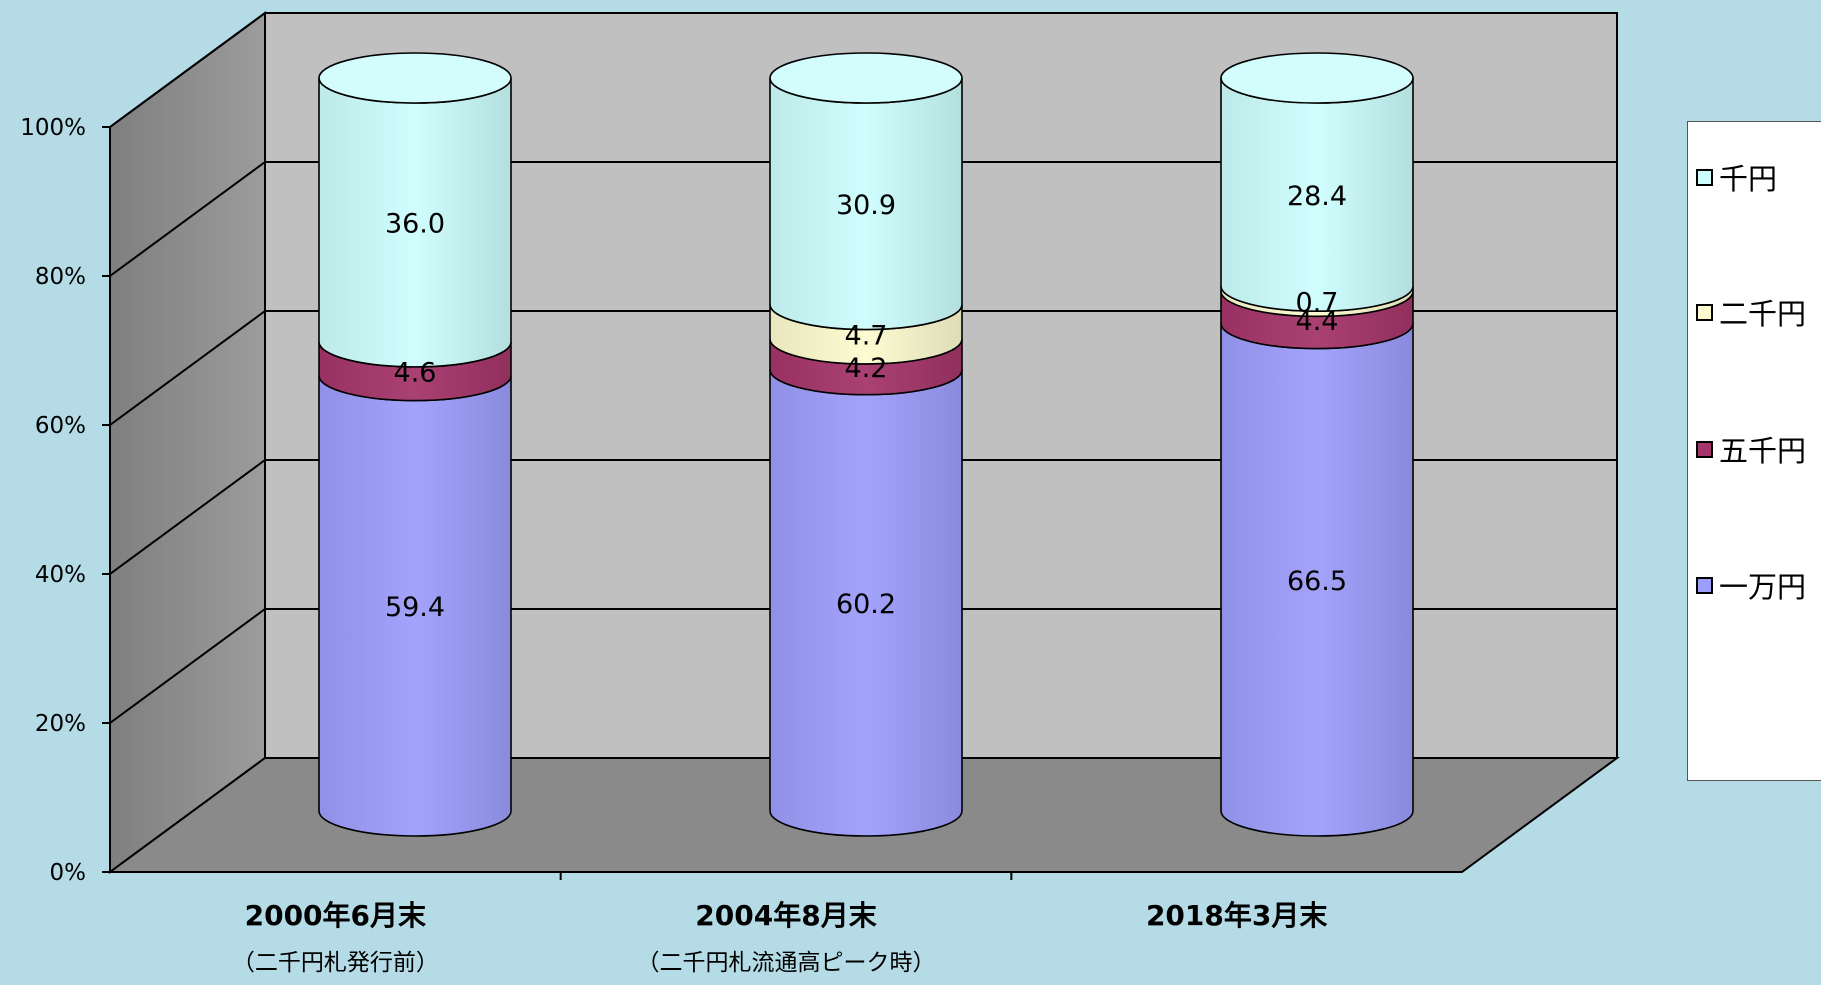 The height and width of the screenshot is (985, 1821). Describe the element at coordinates (1317, 196) in the screenshot. I see `data-label: 28.4` at that location.